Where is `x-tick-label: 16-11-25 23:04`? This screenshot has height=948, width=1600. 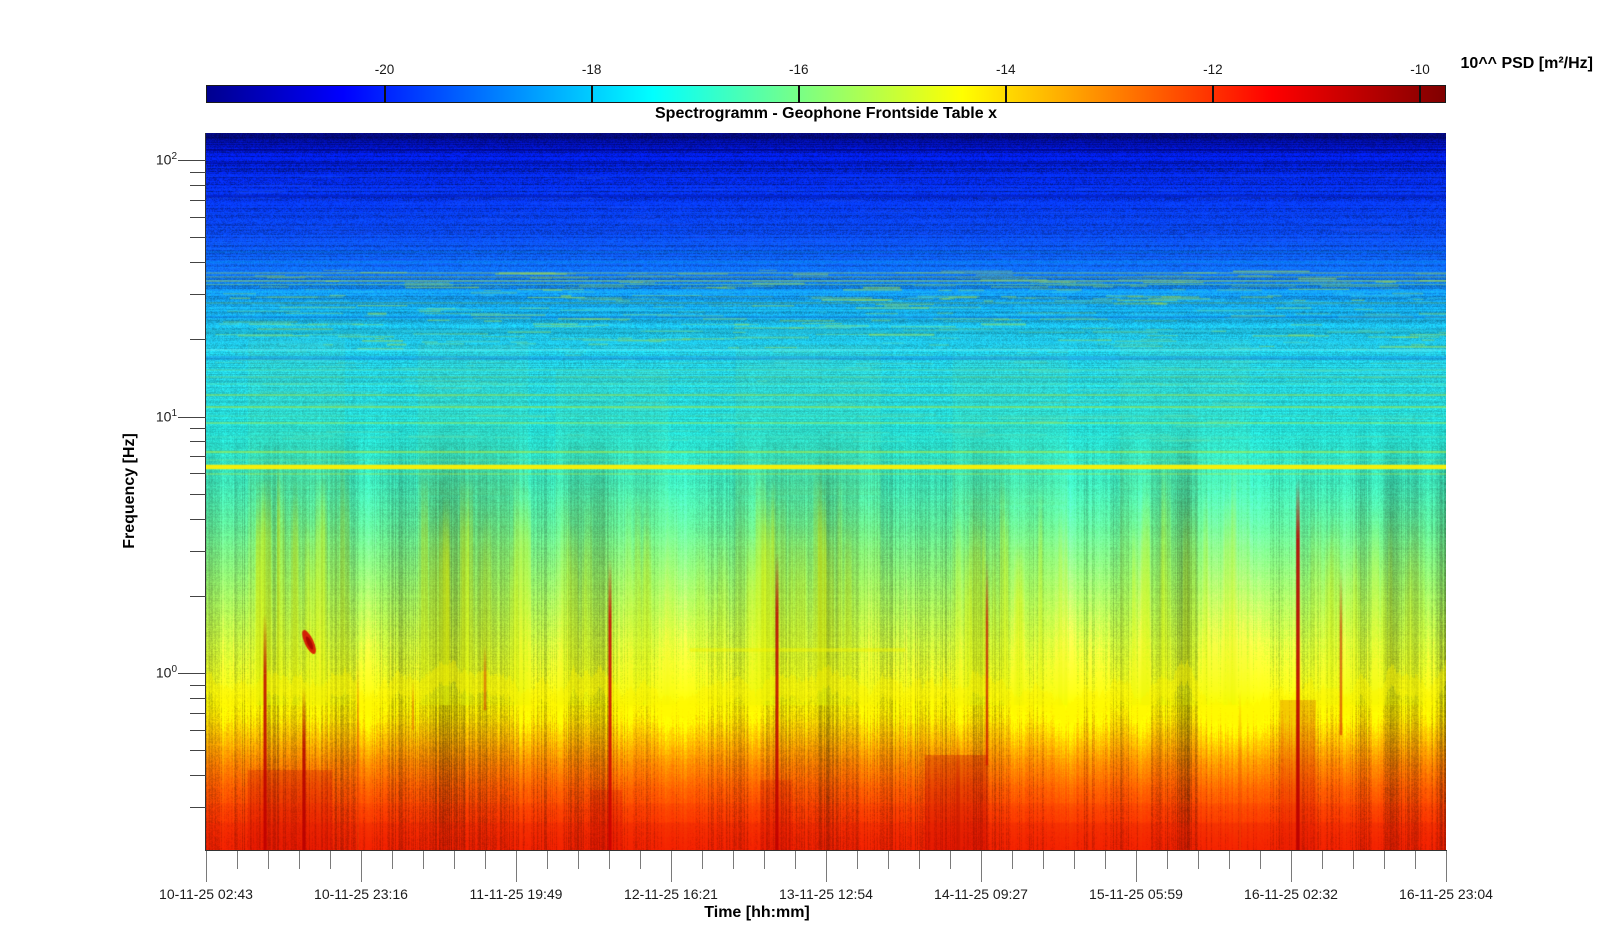 x-tick-label: 16-11-25 23:04 is located at coordinates (1446, 894).